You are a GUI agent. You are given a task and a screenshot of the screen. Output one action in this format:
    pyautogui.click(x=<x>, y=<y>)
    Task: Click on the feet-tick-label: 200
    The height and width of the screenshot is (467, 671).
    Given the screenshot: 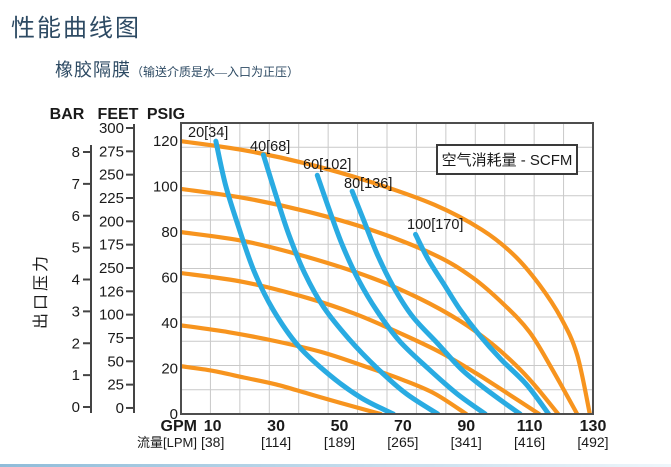 What is the action you would take?
    pyautogui.click(x=111, y=221)
    